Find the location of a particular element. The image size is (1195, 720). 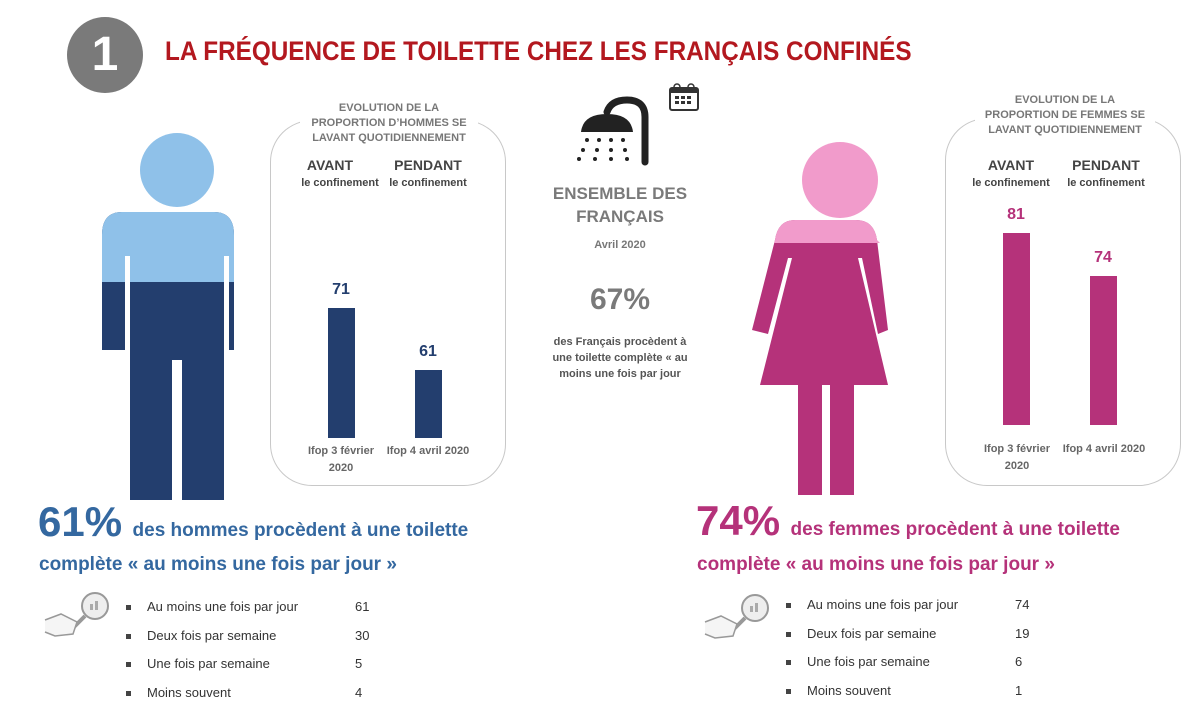

men-avant-label: AVANT is located at coordinates (330, 165).